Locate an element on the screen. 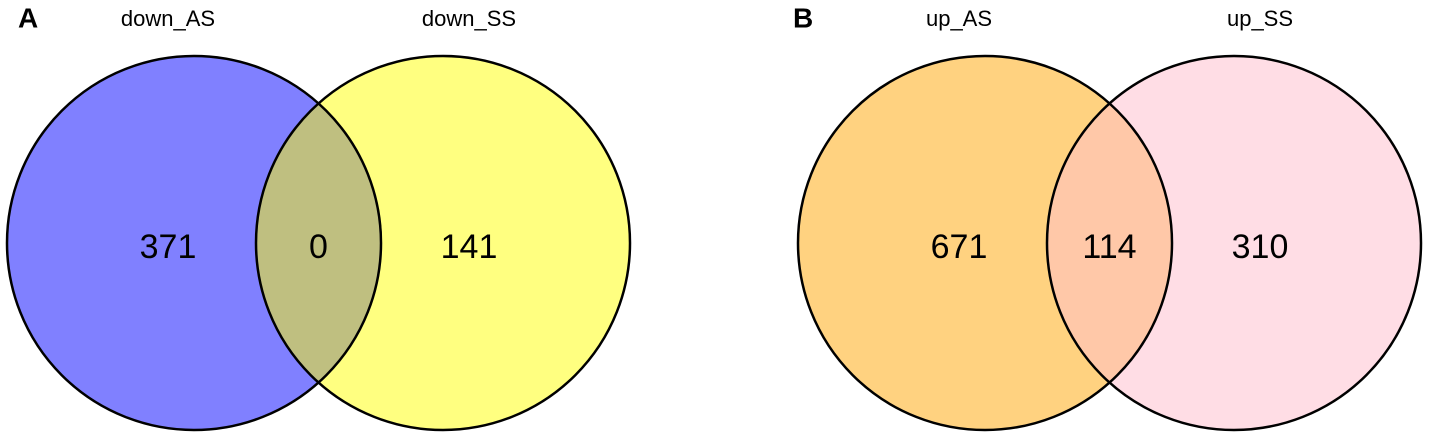 Image resolution: width=1429 pixels, height=444 pixels. region-count: 141 is located at coordinates (469, 247).